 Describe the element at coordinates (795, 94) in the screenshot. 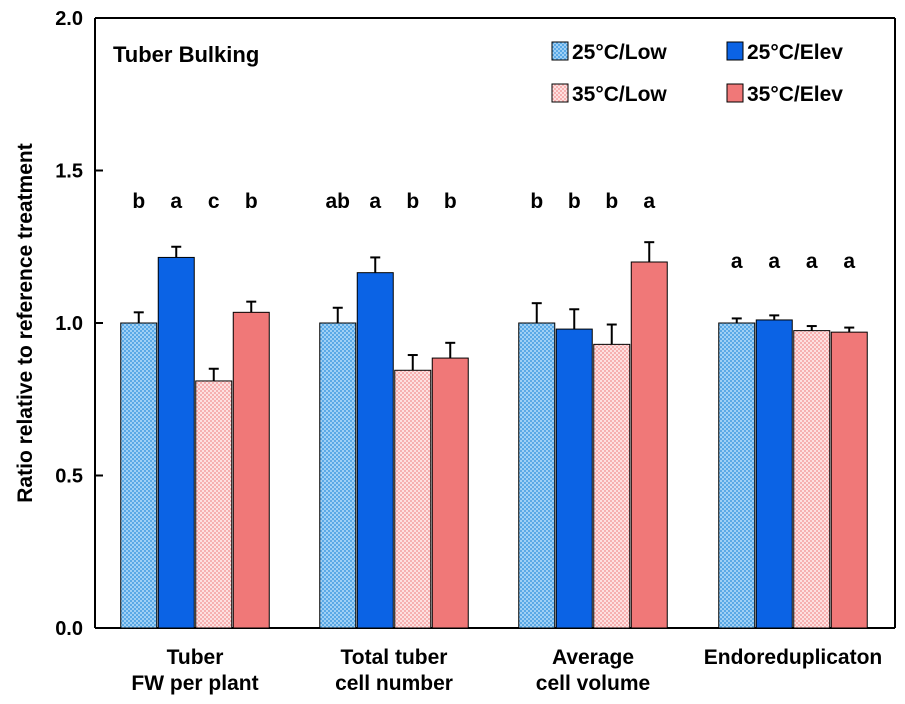

I see `legend-label: 35°C/Elev` at that location.